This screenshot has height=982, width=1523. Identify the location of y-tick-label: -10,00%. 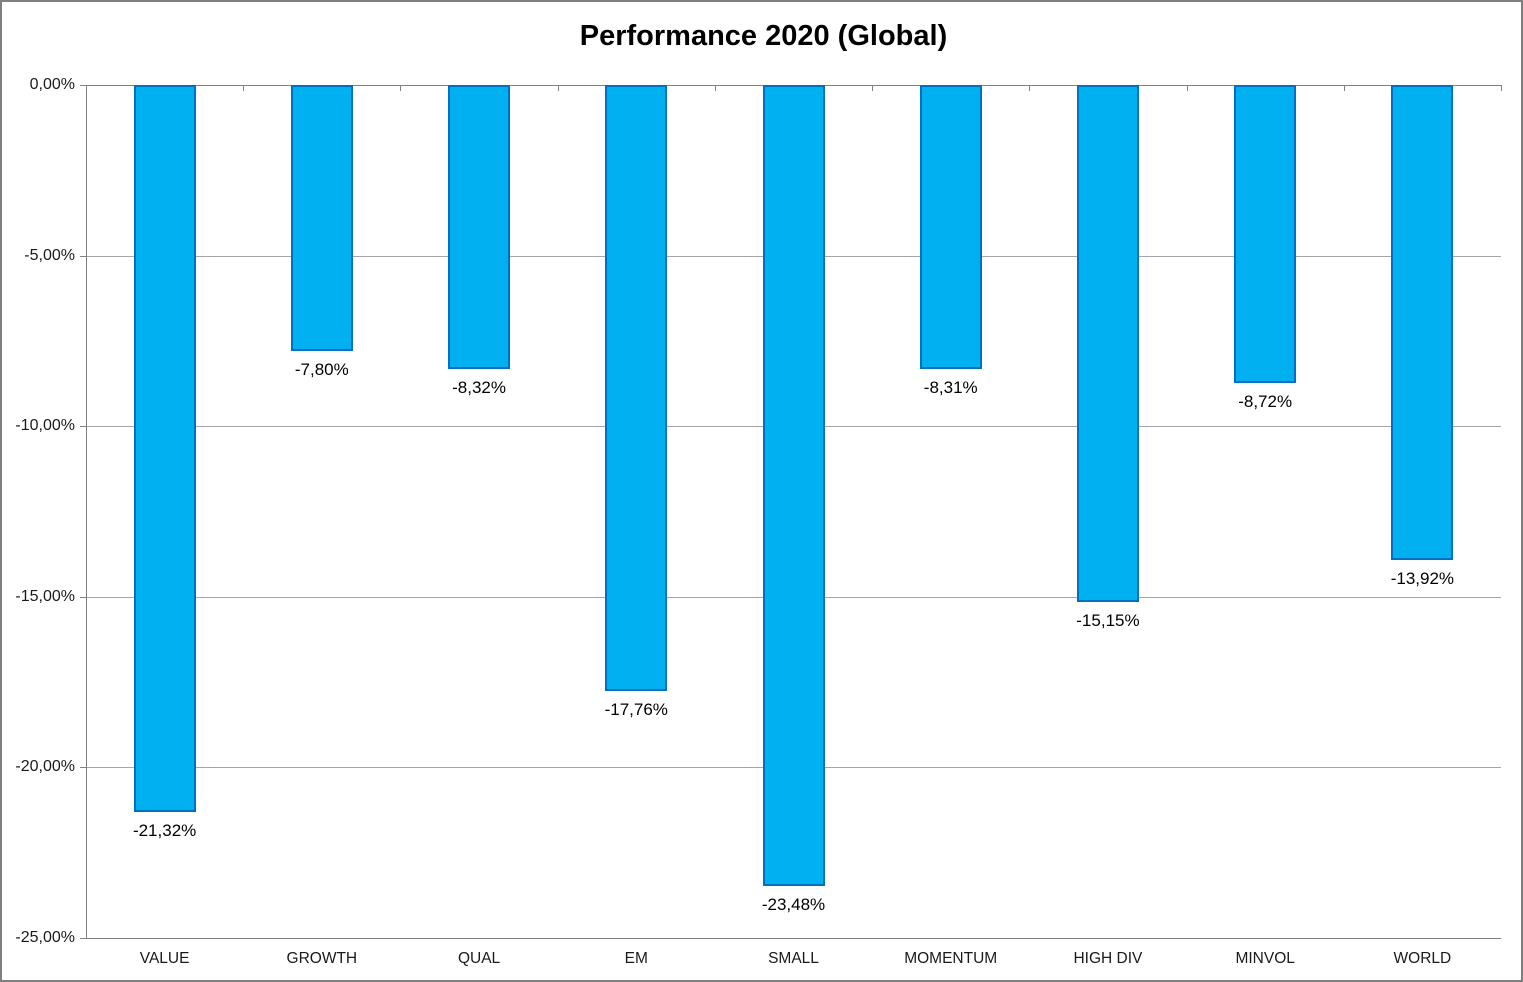
(45, 426).